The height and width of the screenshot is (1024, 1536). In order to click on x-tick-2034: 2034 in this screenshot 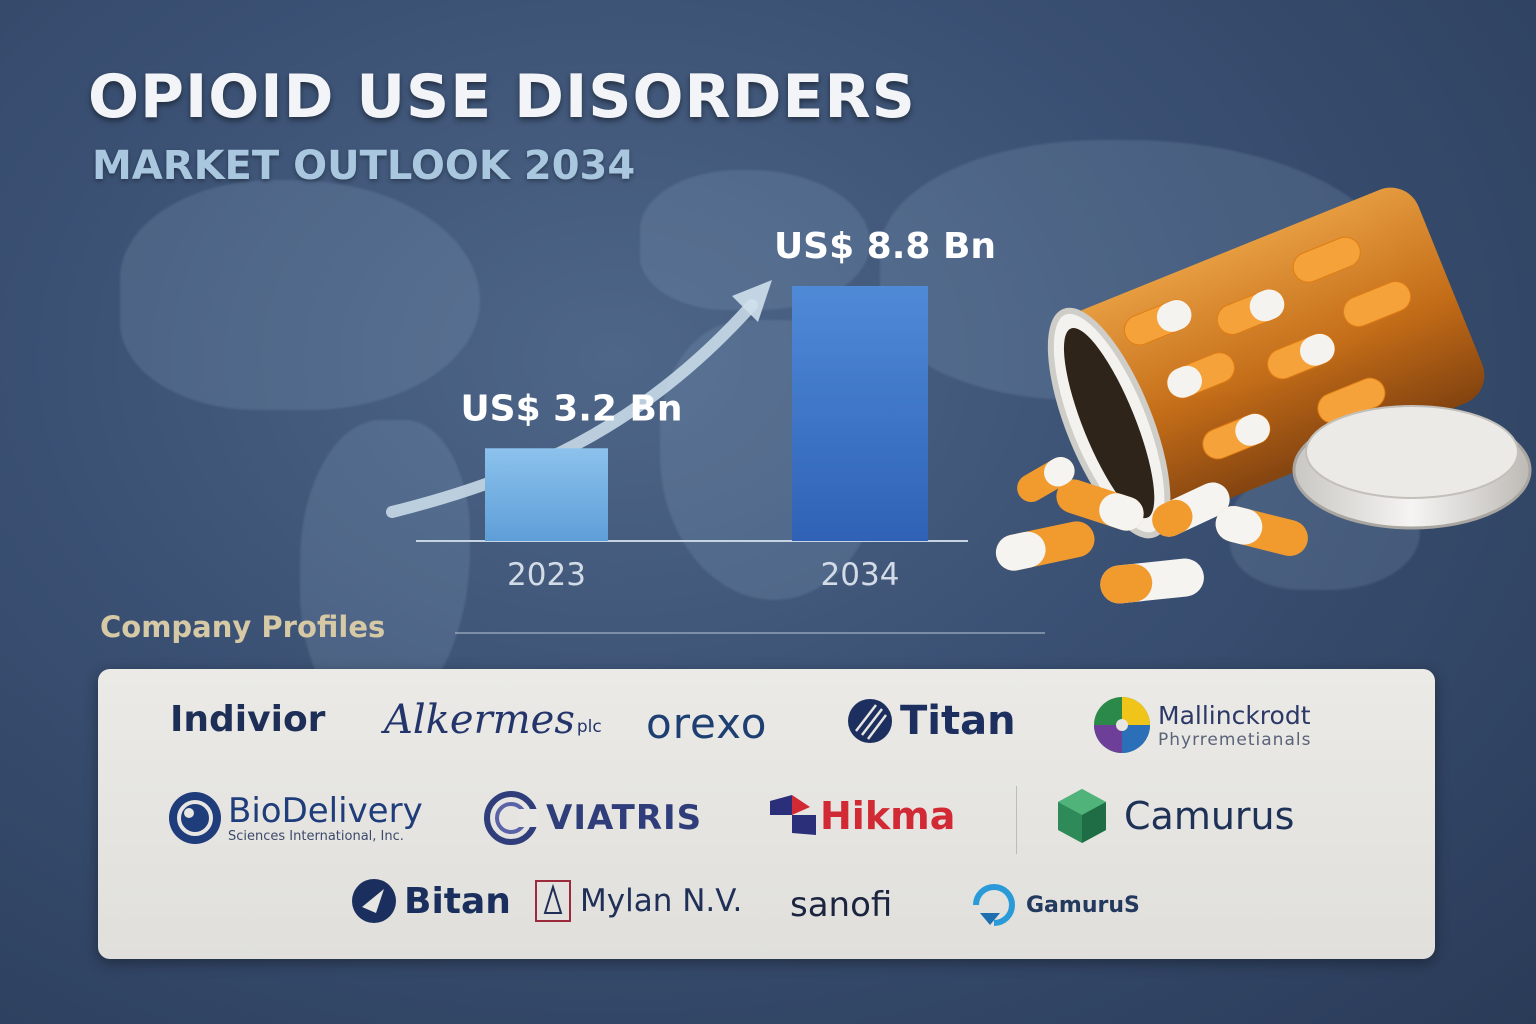, I will do `click(860, 575)`.